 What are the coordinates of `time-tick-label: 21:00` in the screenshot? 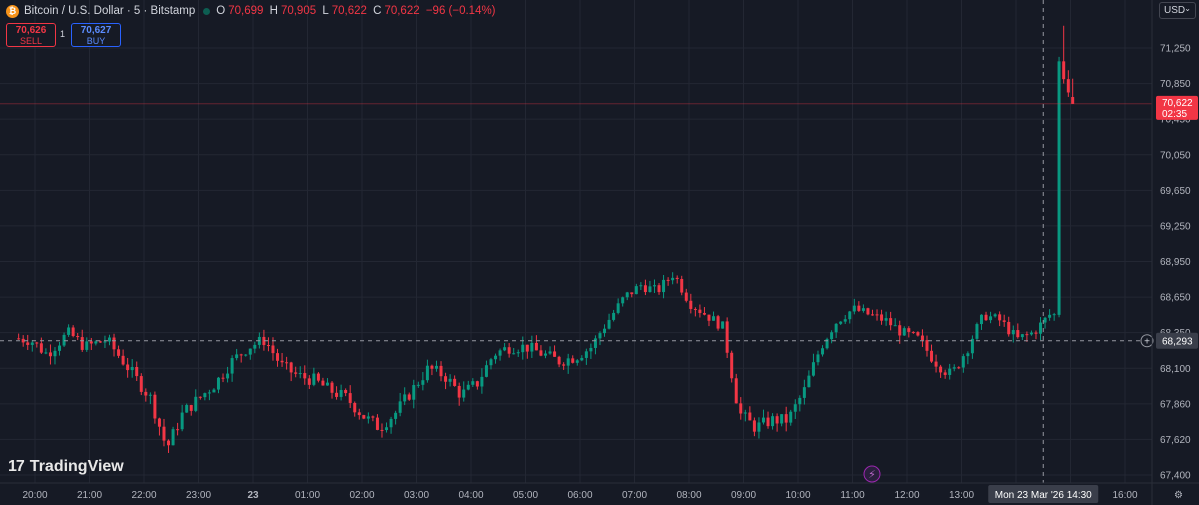 It's located at (89, 495).